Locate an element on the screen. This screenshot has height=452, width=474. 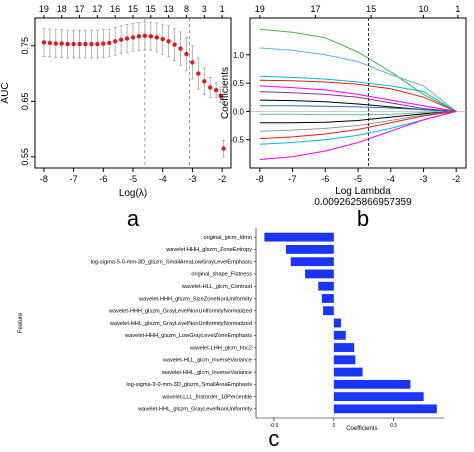
panel-a-top-tick-label: 18 is located at coordinates (62, 9).